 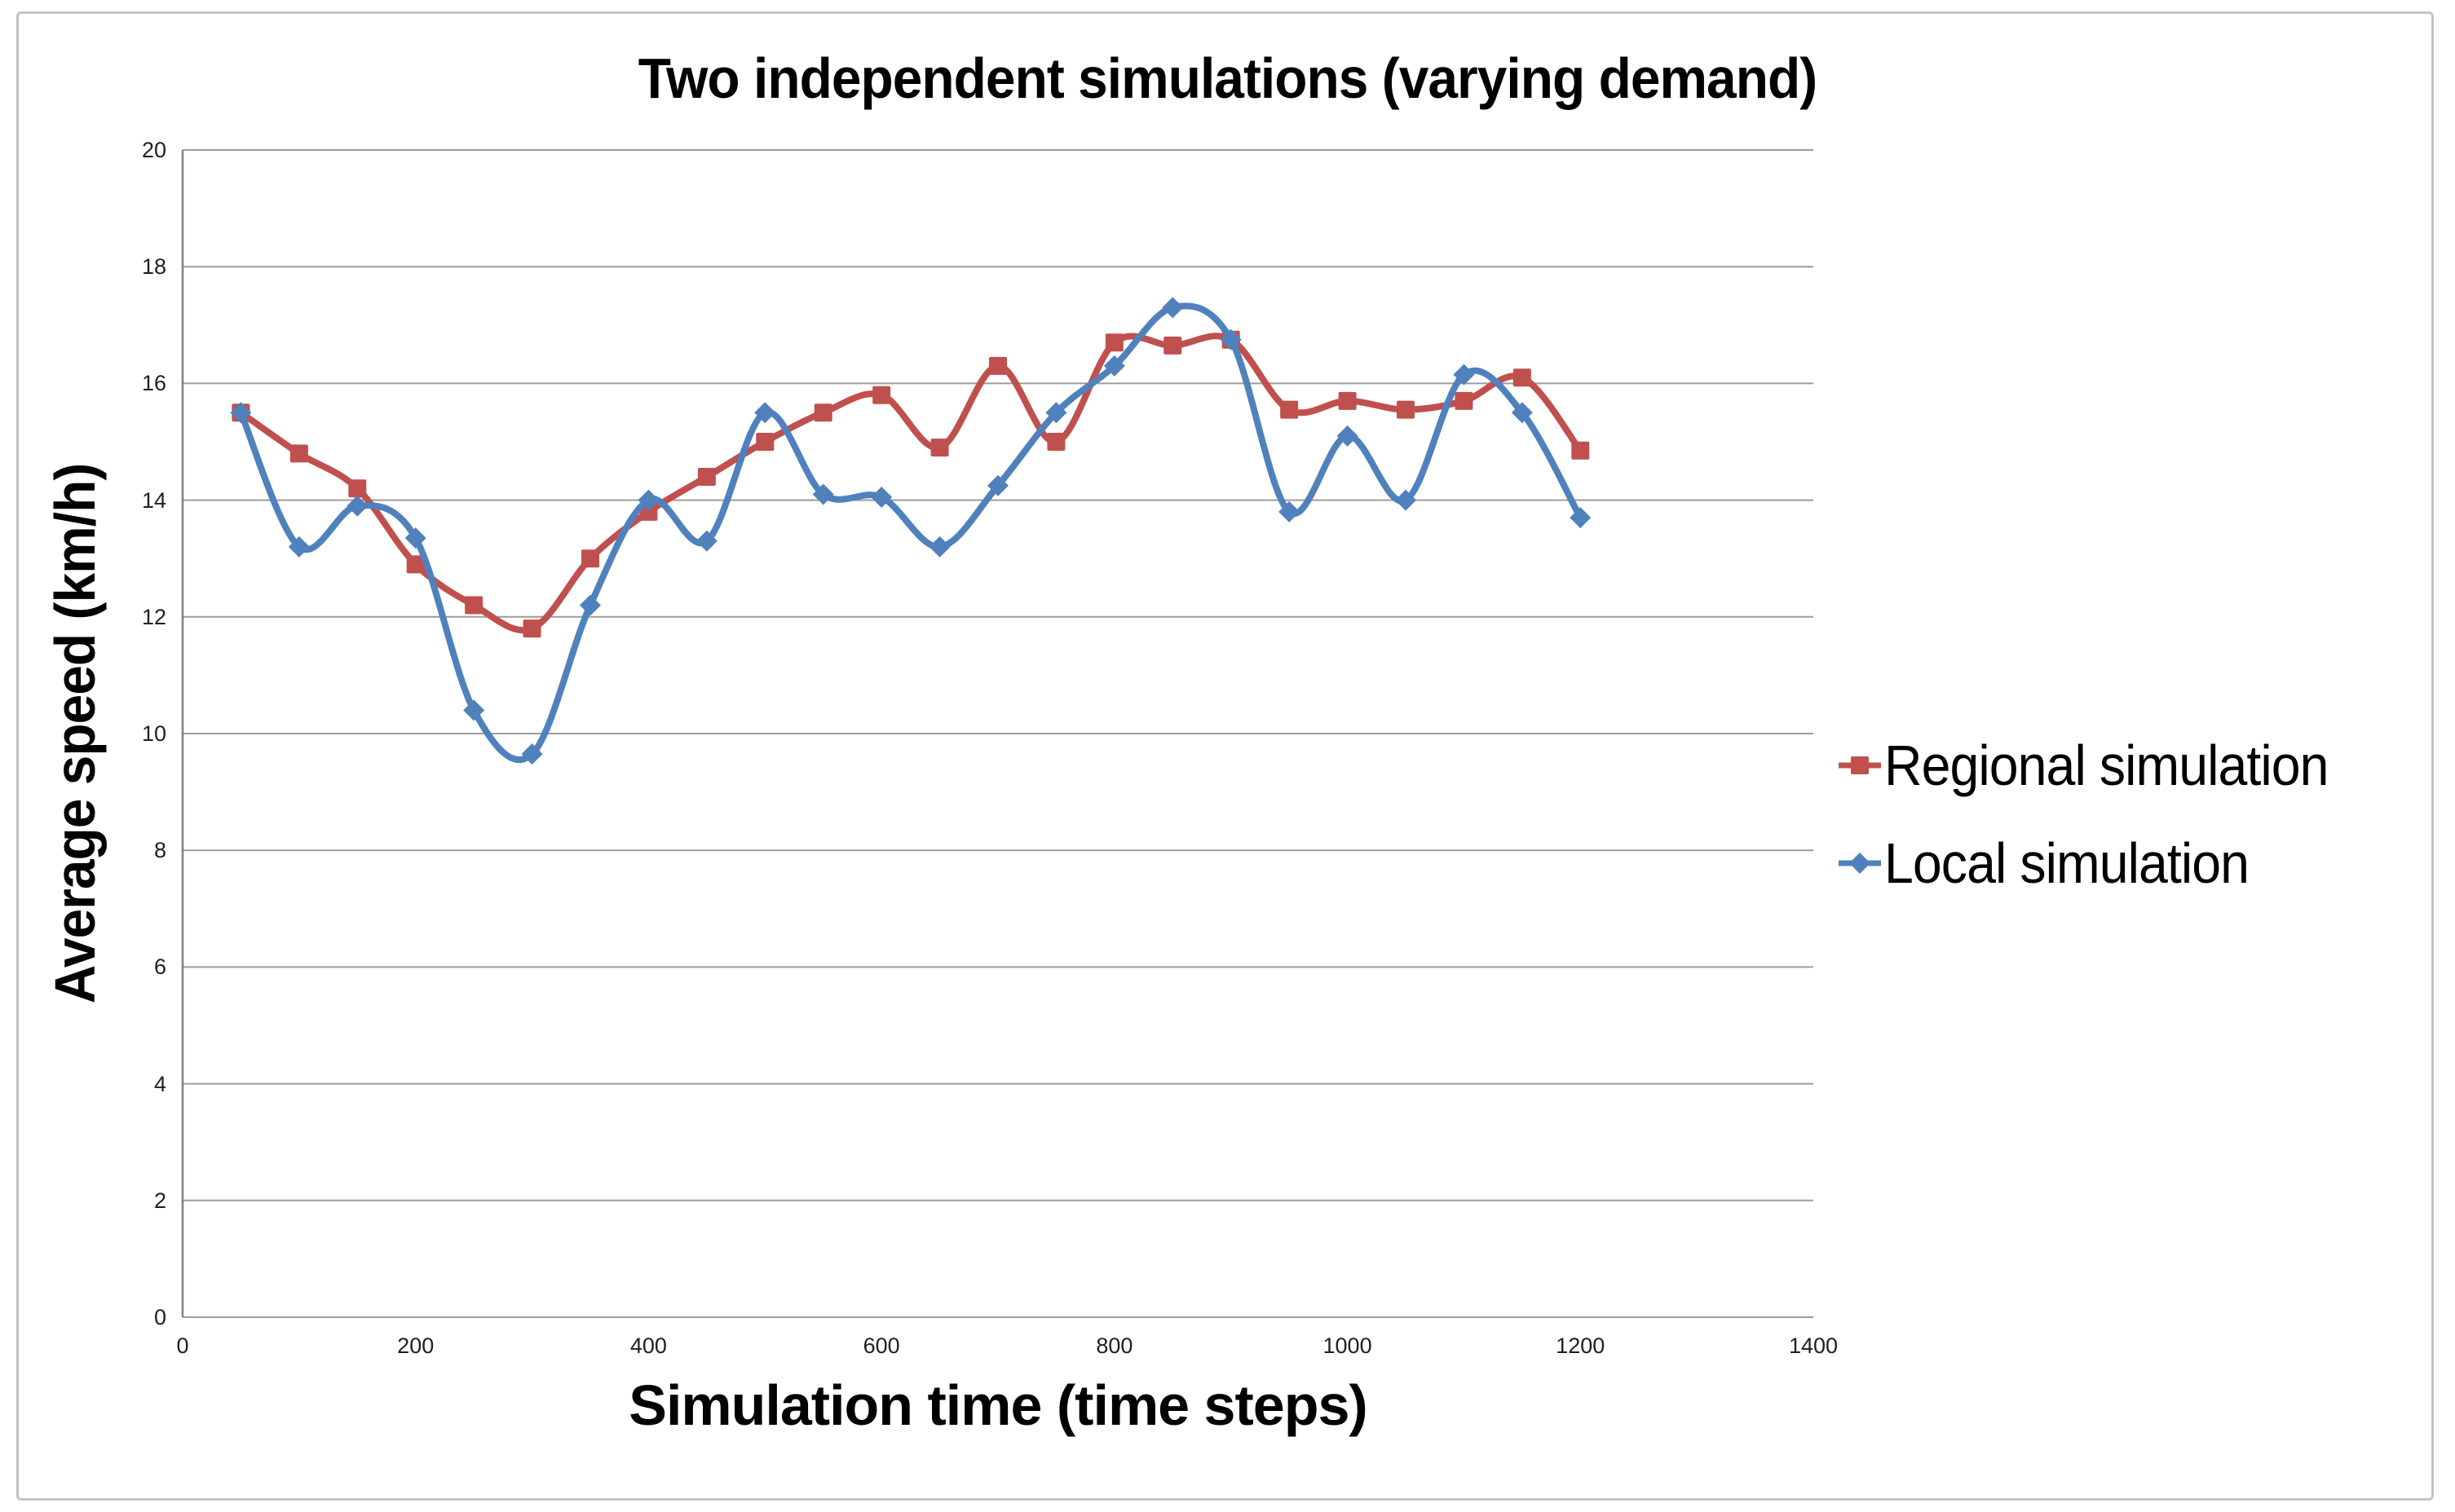 I want to click on x-tick-1200: 1200, so click(x=1581, y=1346).